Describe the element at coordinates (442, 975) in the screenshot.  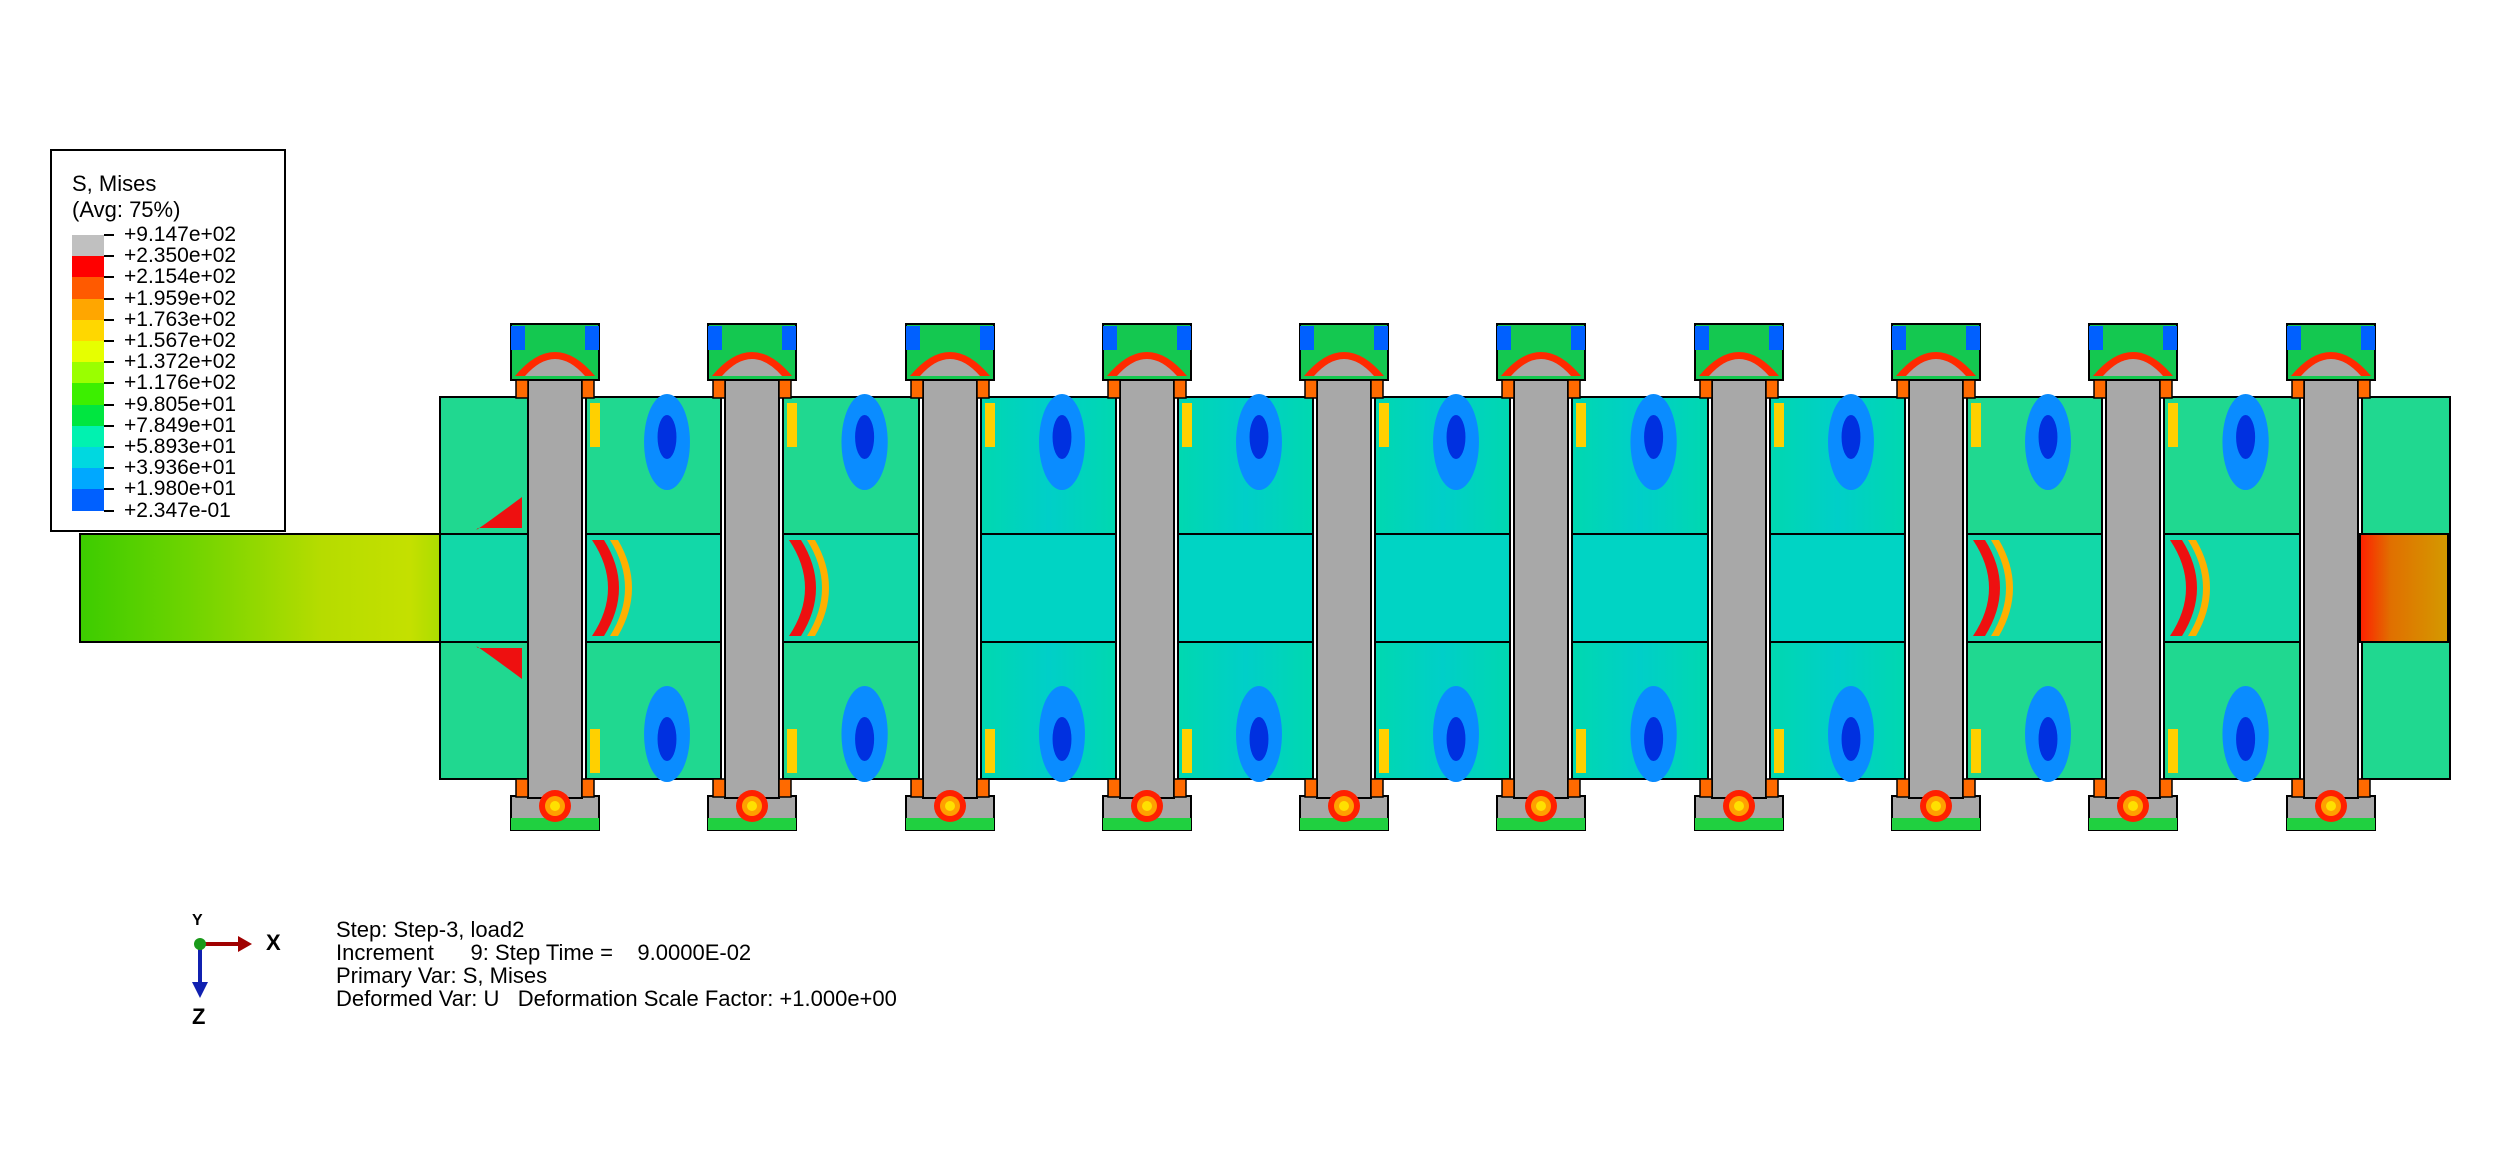
I see `primary-var-label: Primary Var: S, Mises` at that location.